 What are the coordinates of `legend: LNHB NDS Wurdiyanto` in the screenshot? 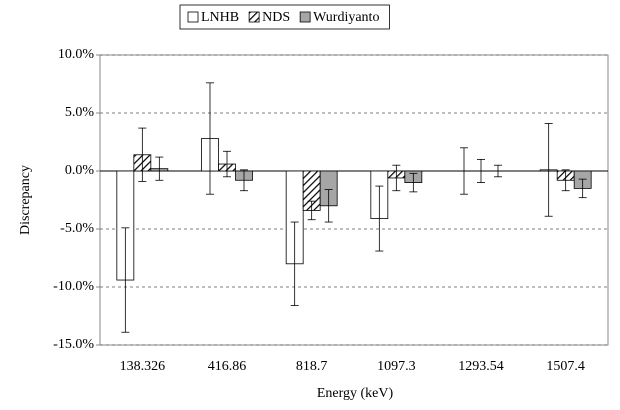 It's located at (283, 17).